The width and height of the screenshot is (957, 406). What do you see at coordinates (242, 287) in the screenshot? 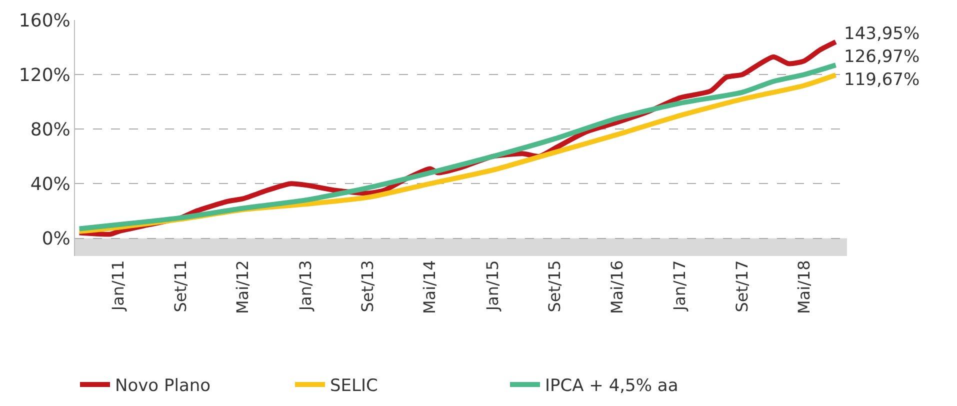
I see `x-tick-label: Mai/12` at bounding box center [242, 287].